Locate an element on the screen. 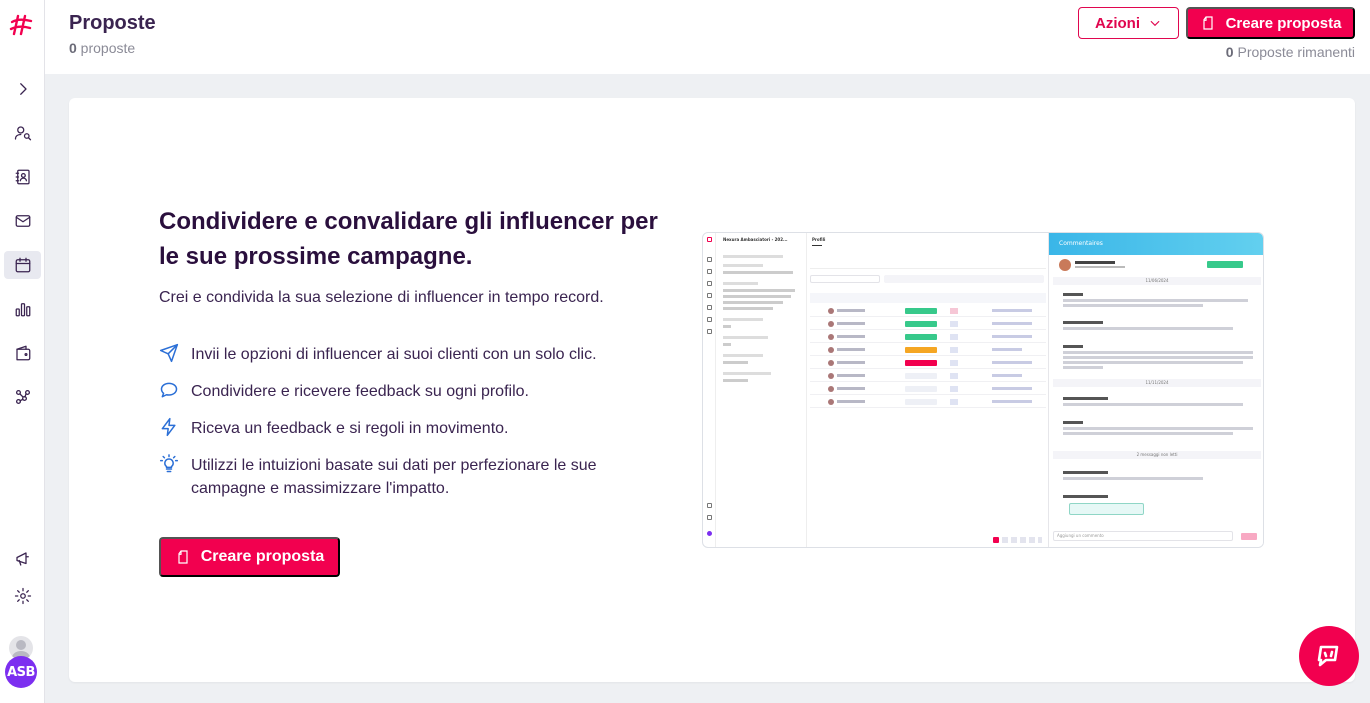 This screenshot has height=703, width=1370. bar-chart-icon is located at coordinates (22, 309).